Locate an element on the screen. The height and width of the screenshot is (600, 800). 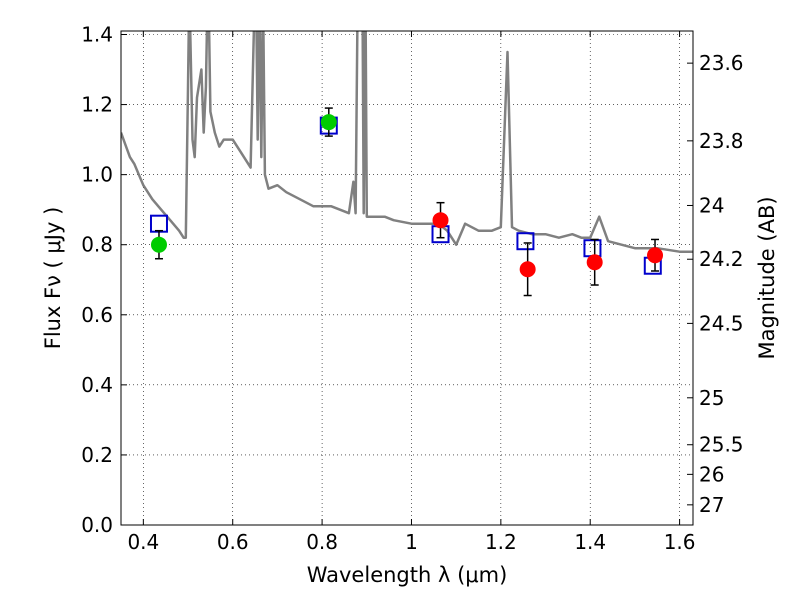
y2-tick-label: 24 is located at coordinates (711, 205).